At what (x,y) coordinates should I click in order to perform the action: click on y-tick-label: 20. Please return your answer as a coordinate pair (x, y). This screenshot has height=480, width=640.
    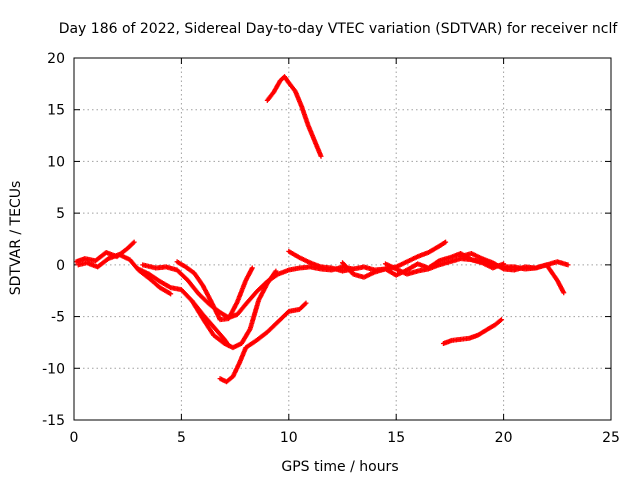
    Looking at the image, I should click on (56, 59).